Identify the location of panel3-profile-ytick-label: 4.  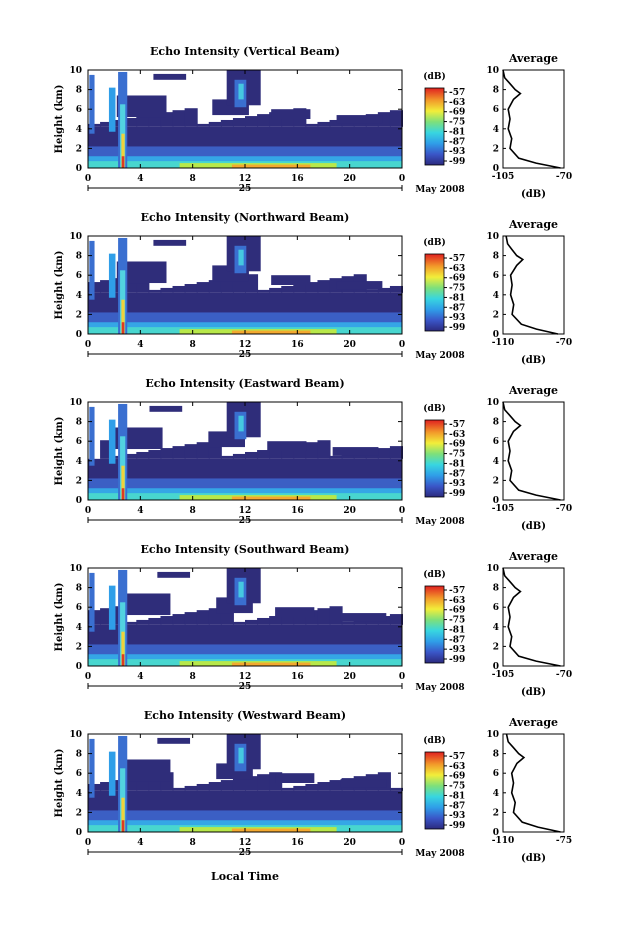
(496, 462).